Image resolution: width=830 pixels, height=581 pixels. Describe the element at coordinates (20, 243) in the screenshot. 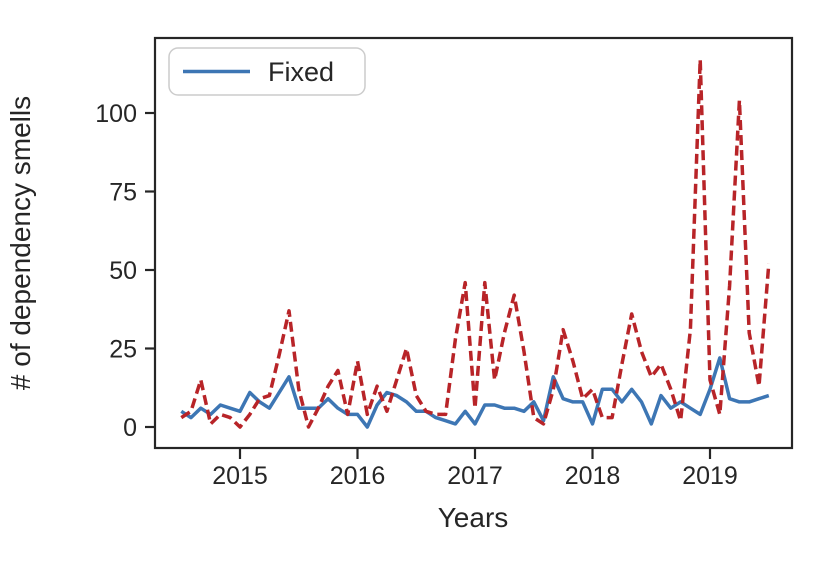

I see `y-axis-label: # of dependency smells` at that location.